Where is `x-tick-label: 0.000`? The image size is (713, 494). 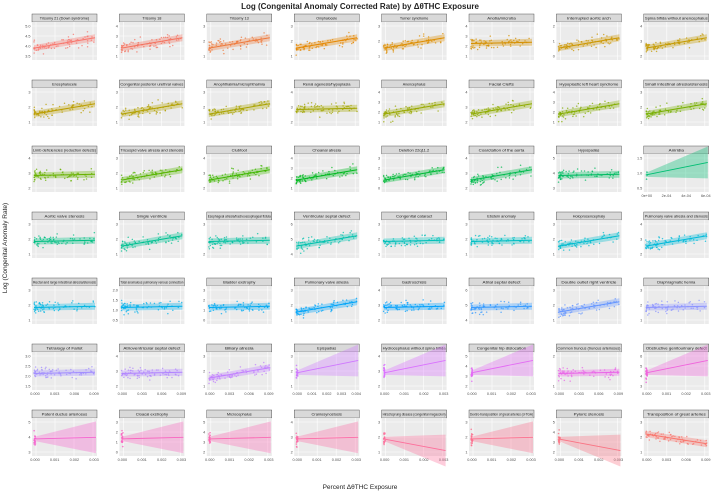
x-tick-label: 0.000 is located at coordinates (647, 394).